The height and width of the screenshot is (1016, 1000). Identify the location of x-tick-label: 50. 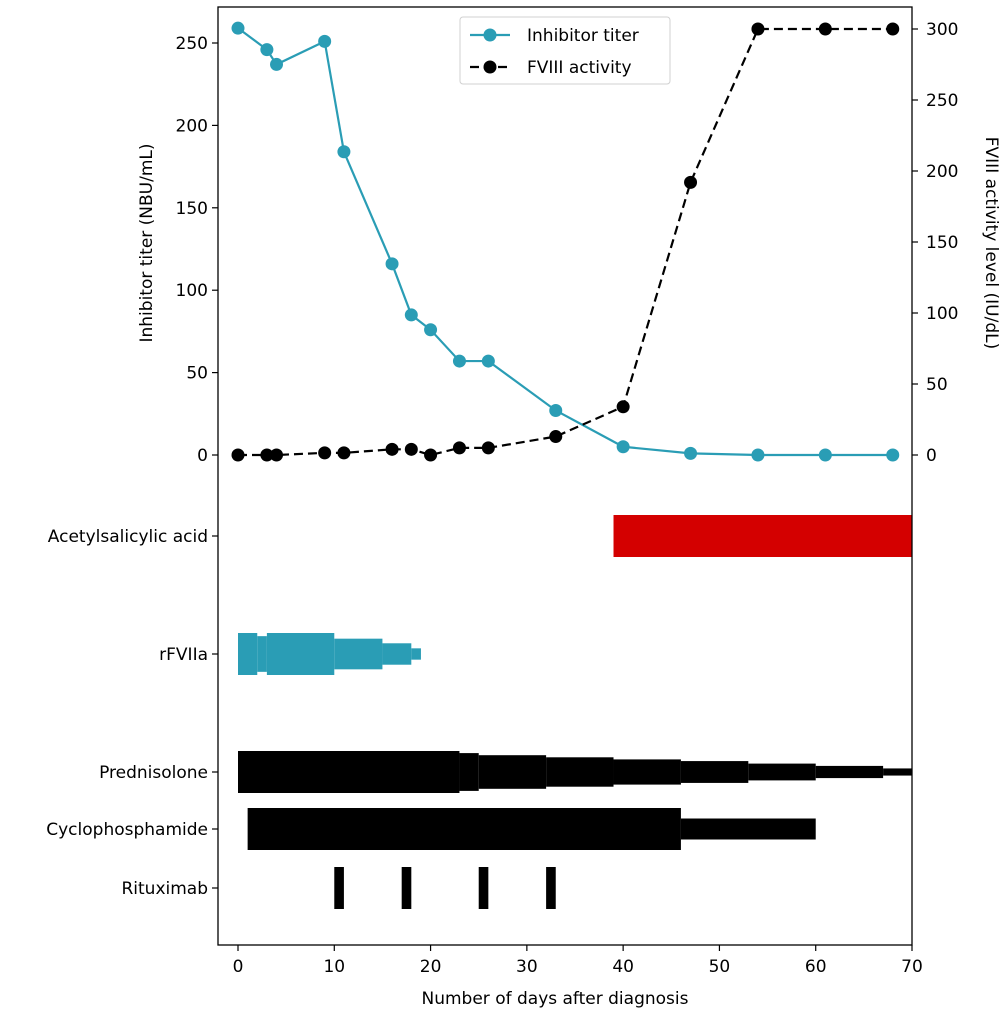
(720, 967).